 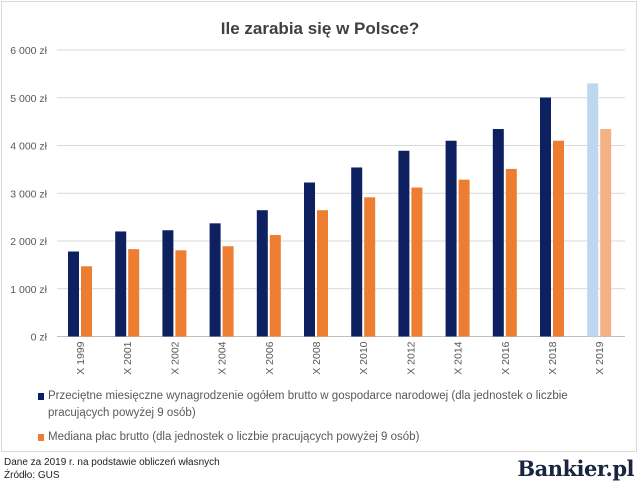 What do you see at coordinates (575, 468) in the screenshot?
I see `bankier-logo: Bankier.pl` at bounding box center [575, 468].